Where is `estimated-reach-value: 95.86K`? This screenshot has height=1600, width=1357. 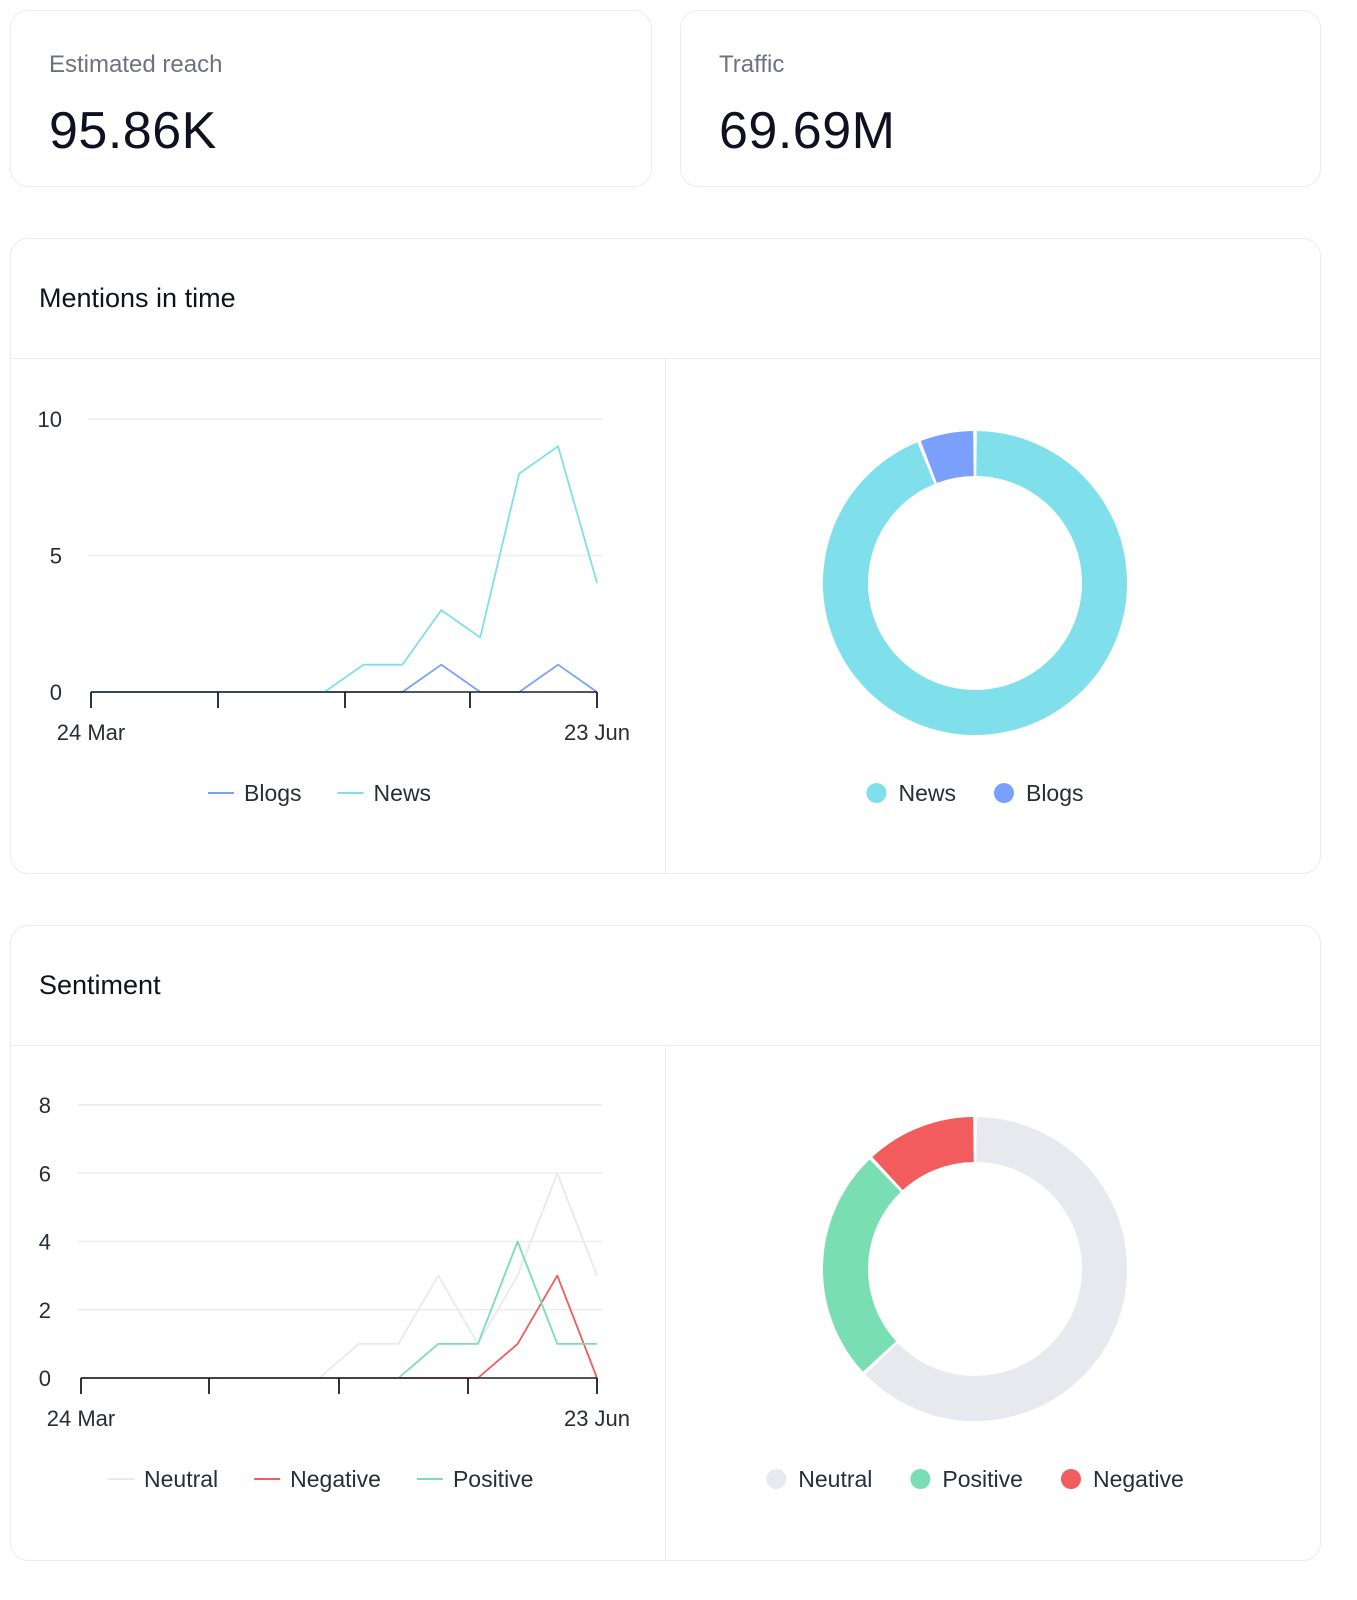
estimated-reach-value: 95.86K is located at coordinates (133, 131).